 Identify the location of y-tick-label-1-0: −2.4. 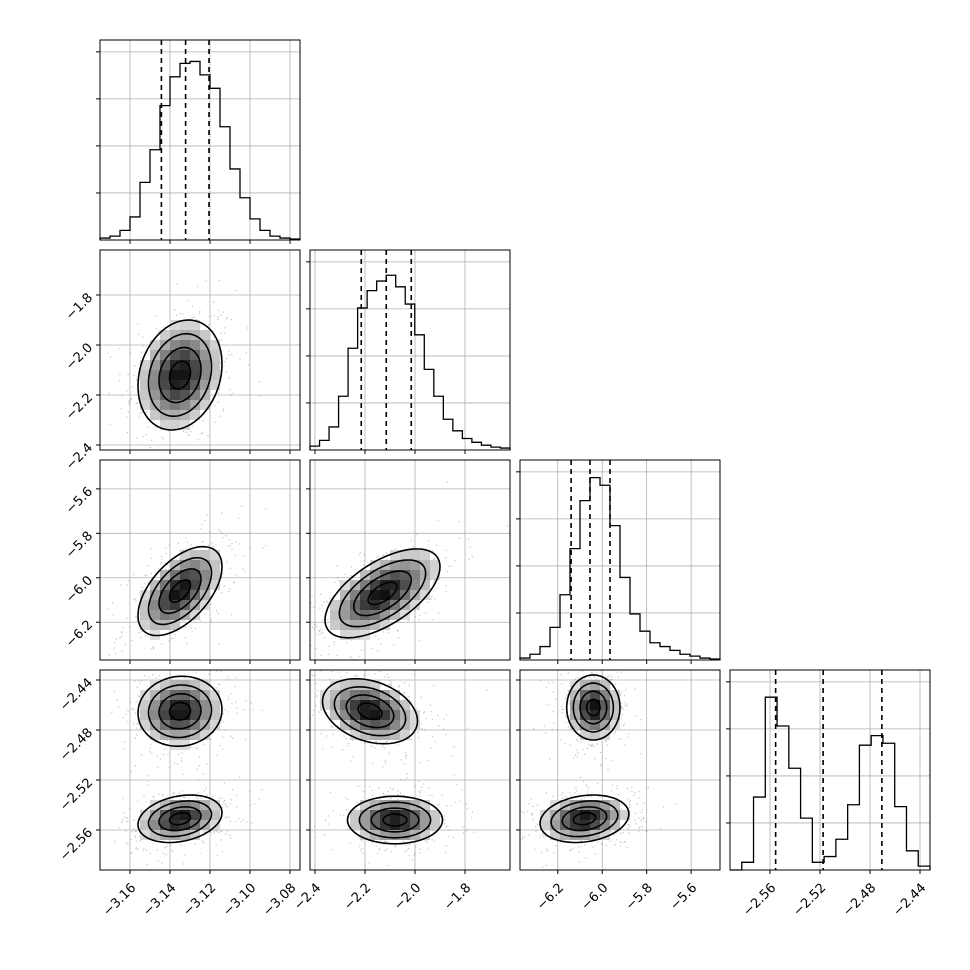
(79, 456).